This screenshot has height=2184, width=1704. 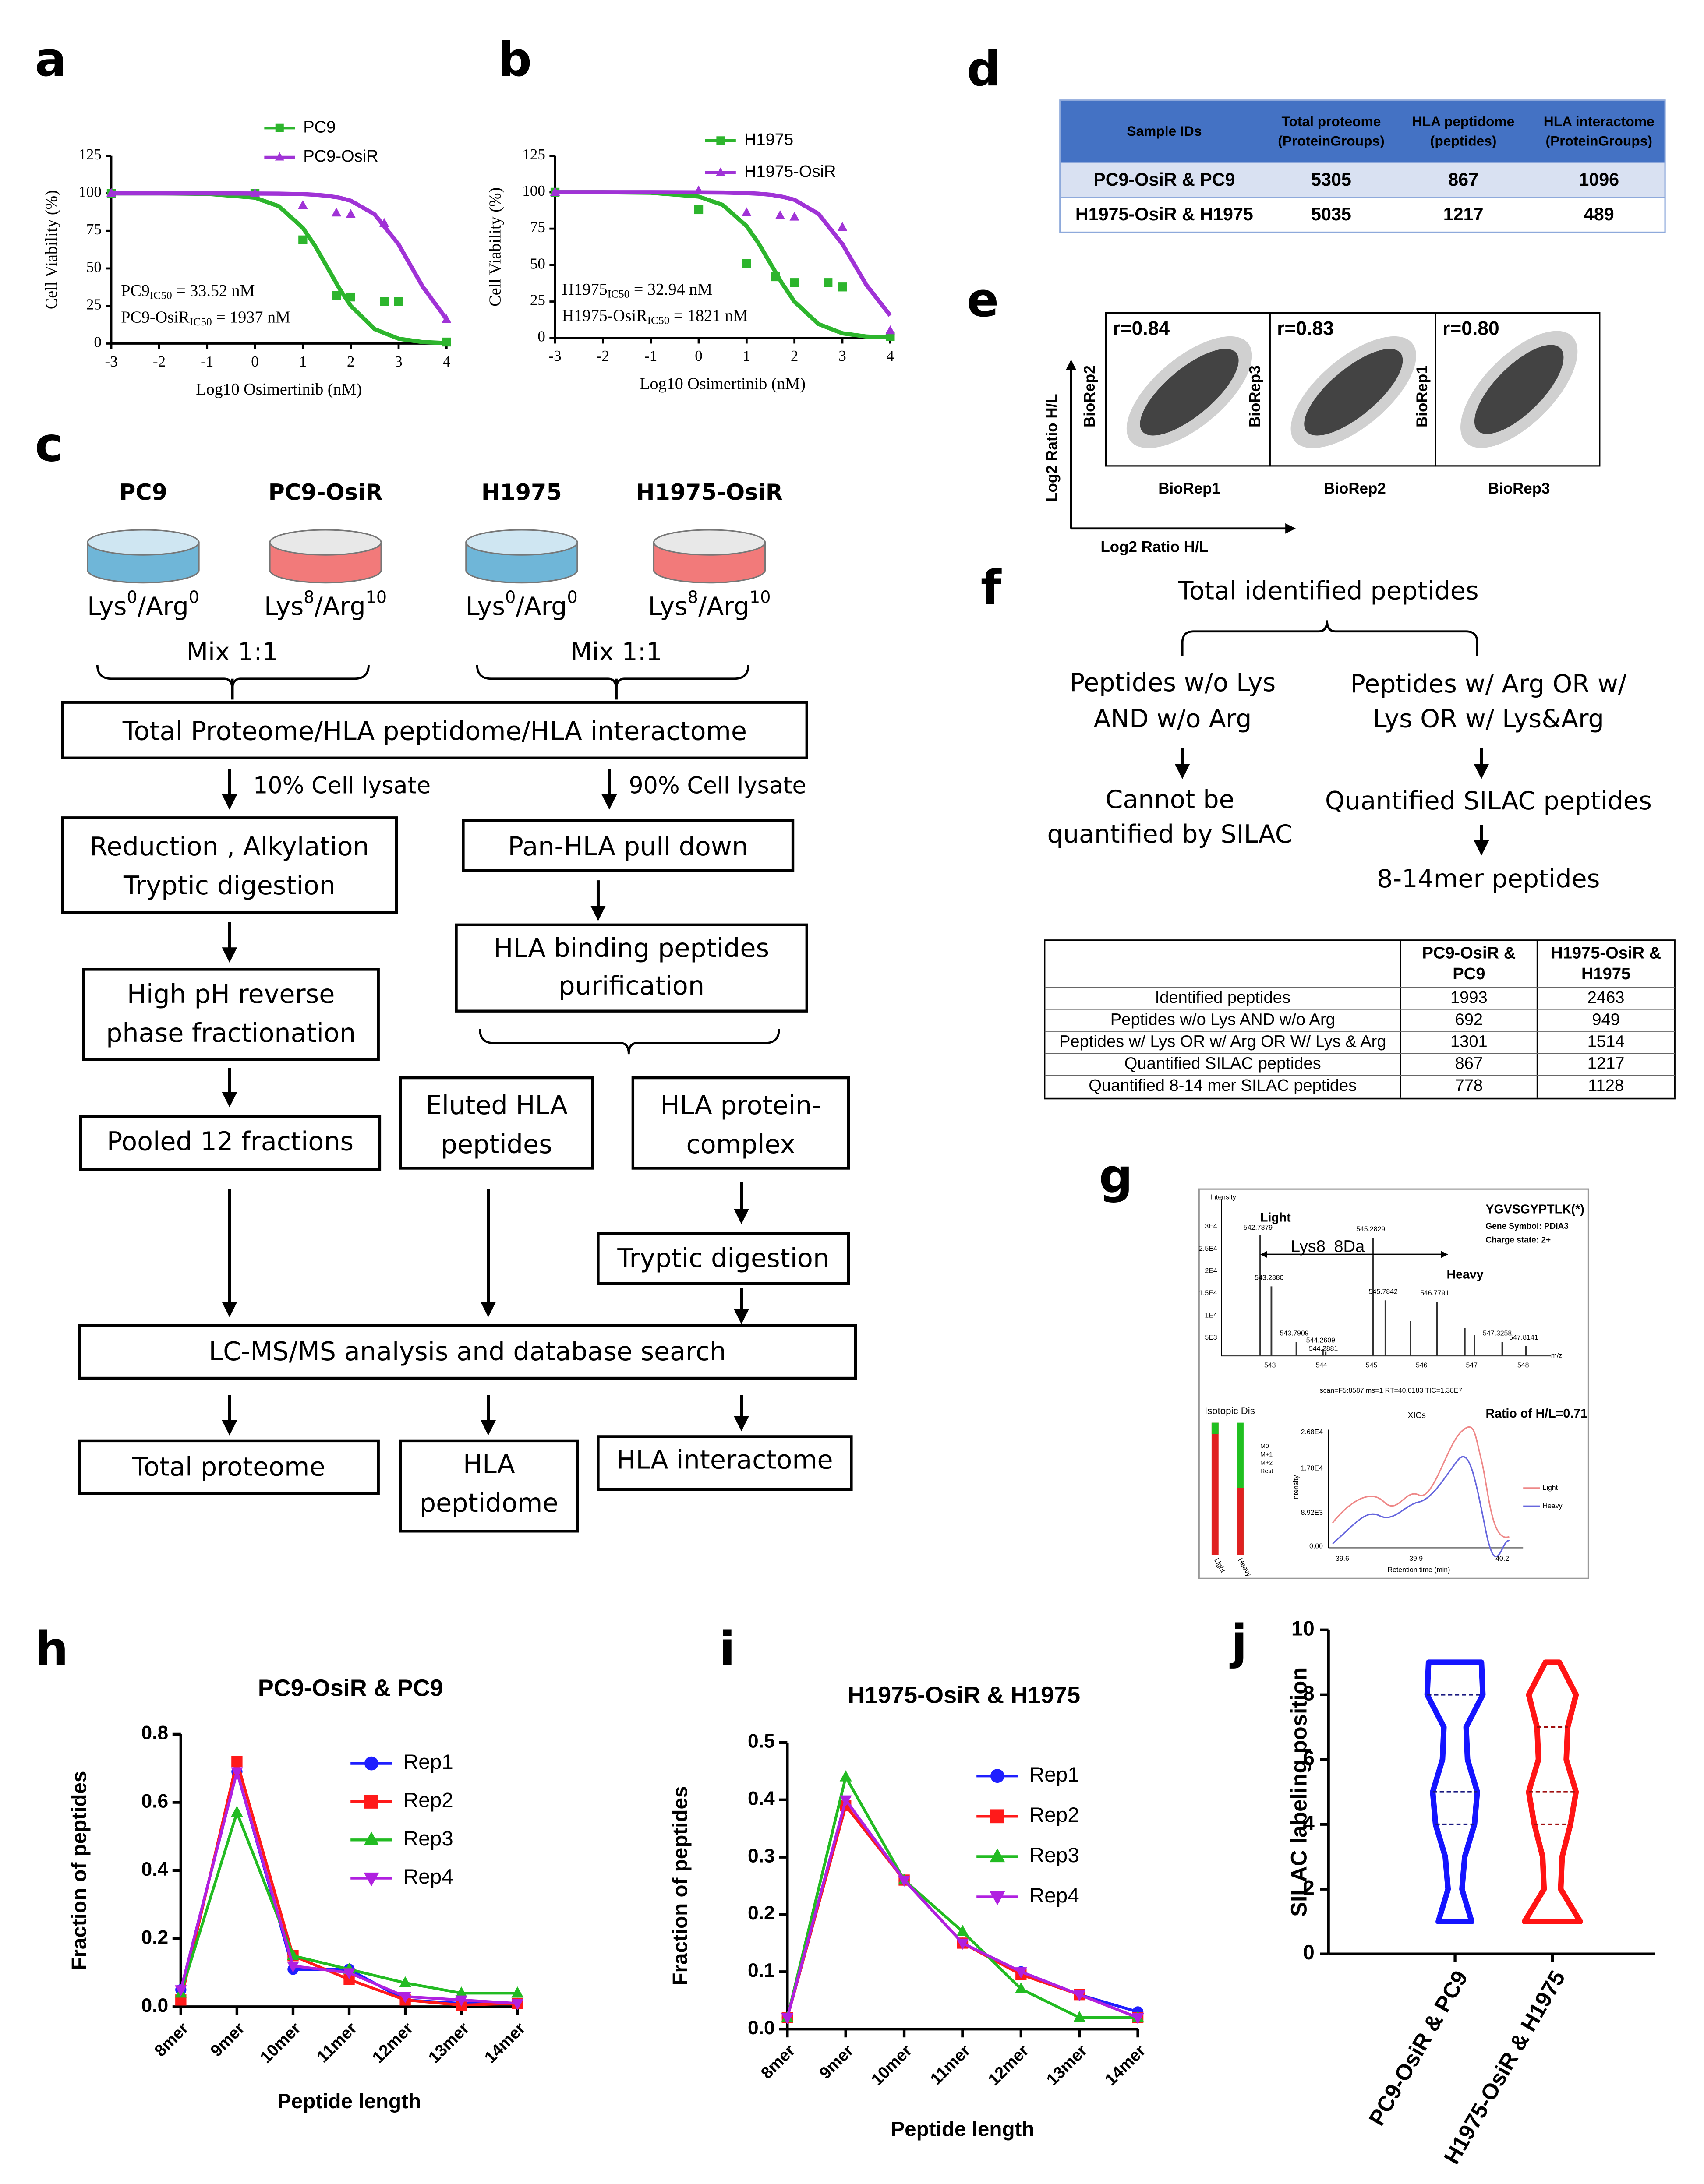 I want to click on spectrum-text: 1.78E4, so click(x=1312, y=1468).